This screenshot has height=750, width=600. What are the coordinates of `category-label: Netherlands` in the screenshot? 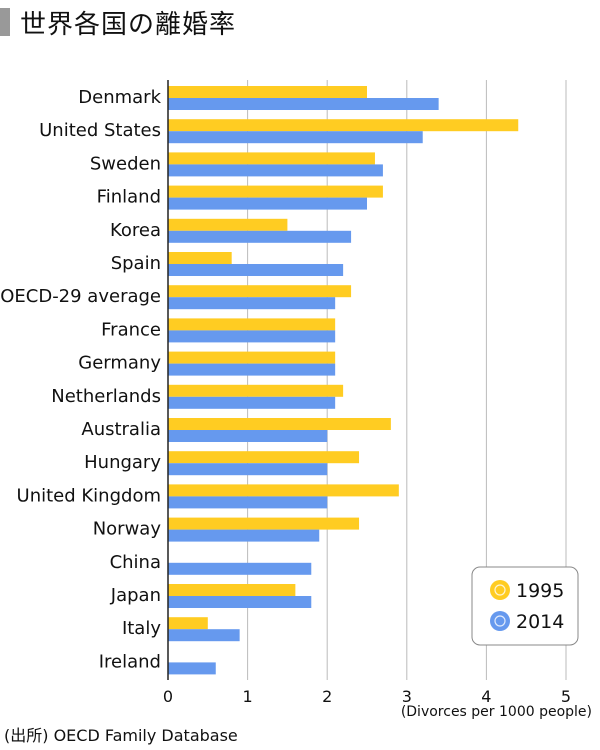 It's located at (106, 396).